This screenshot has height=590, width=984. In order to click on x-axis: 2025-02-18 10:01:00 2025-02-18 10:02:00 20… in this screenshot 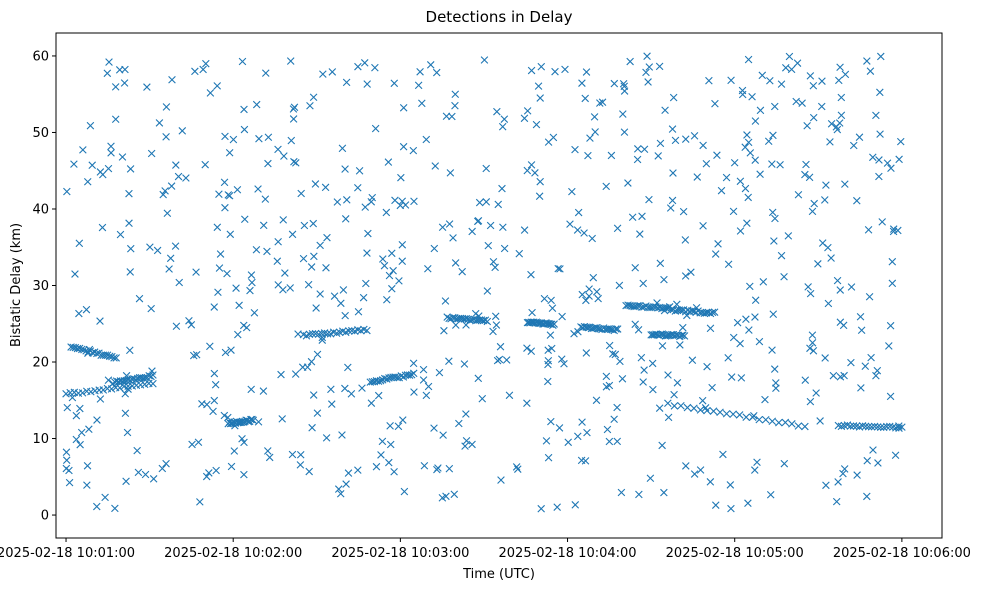, I will do `click(485, 549)`.